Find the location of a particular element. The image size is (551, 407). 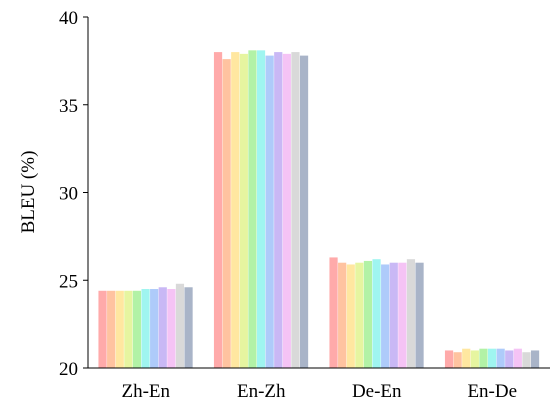

x-category-label: En-De is located at coordinates (492, 391).